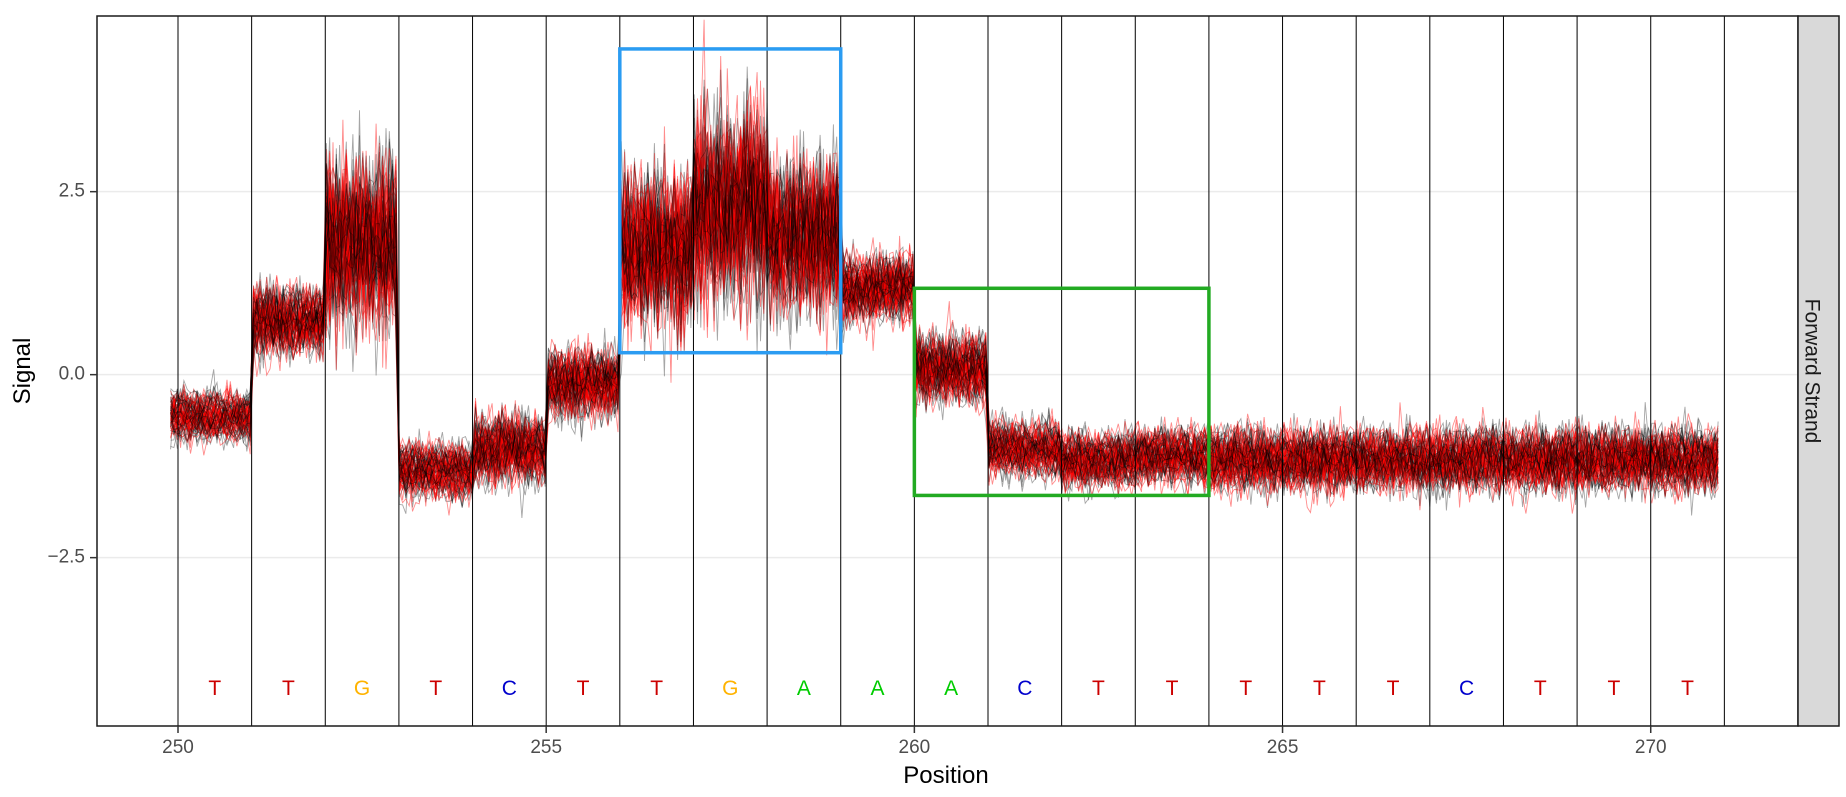 This screenshot has width=1846, height=797. Describe the element at coordinates (72, 191) in the screenshot. I see `y-tick-label: 2.5` at that location.